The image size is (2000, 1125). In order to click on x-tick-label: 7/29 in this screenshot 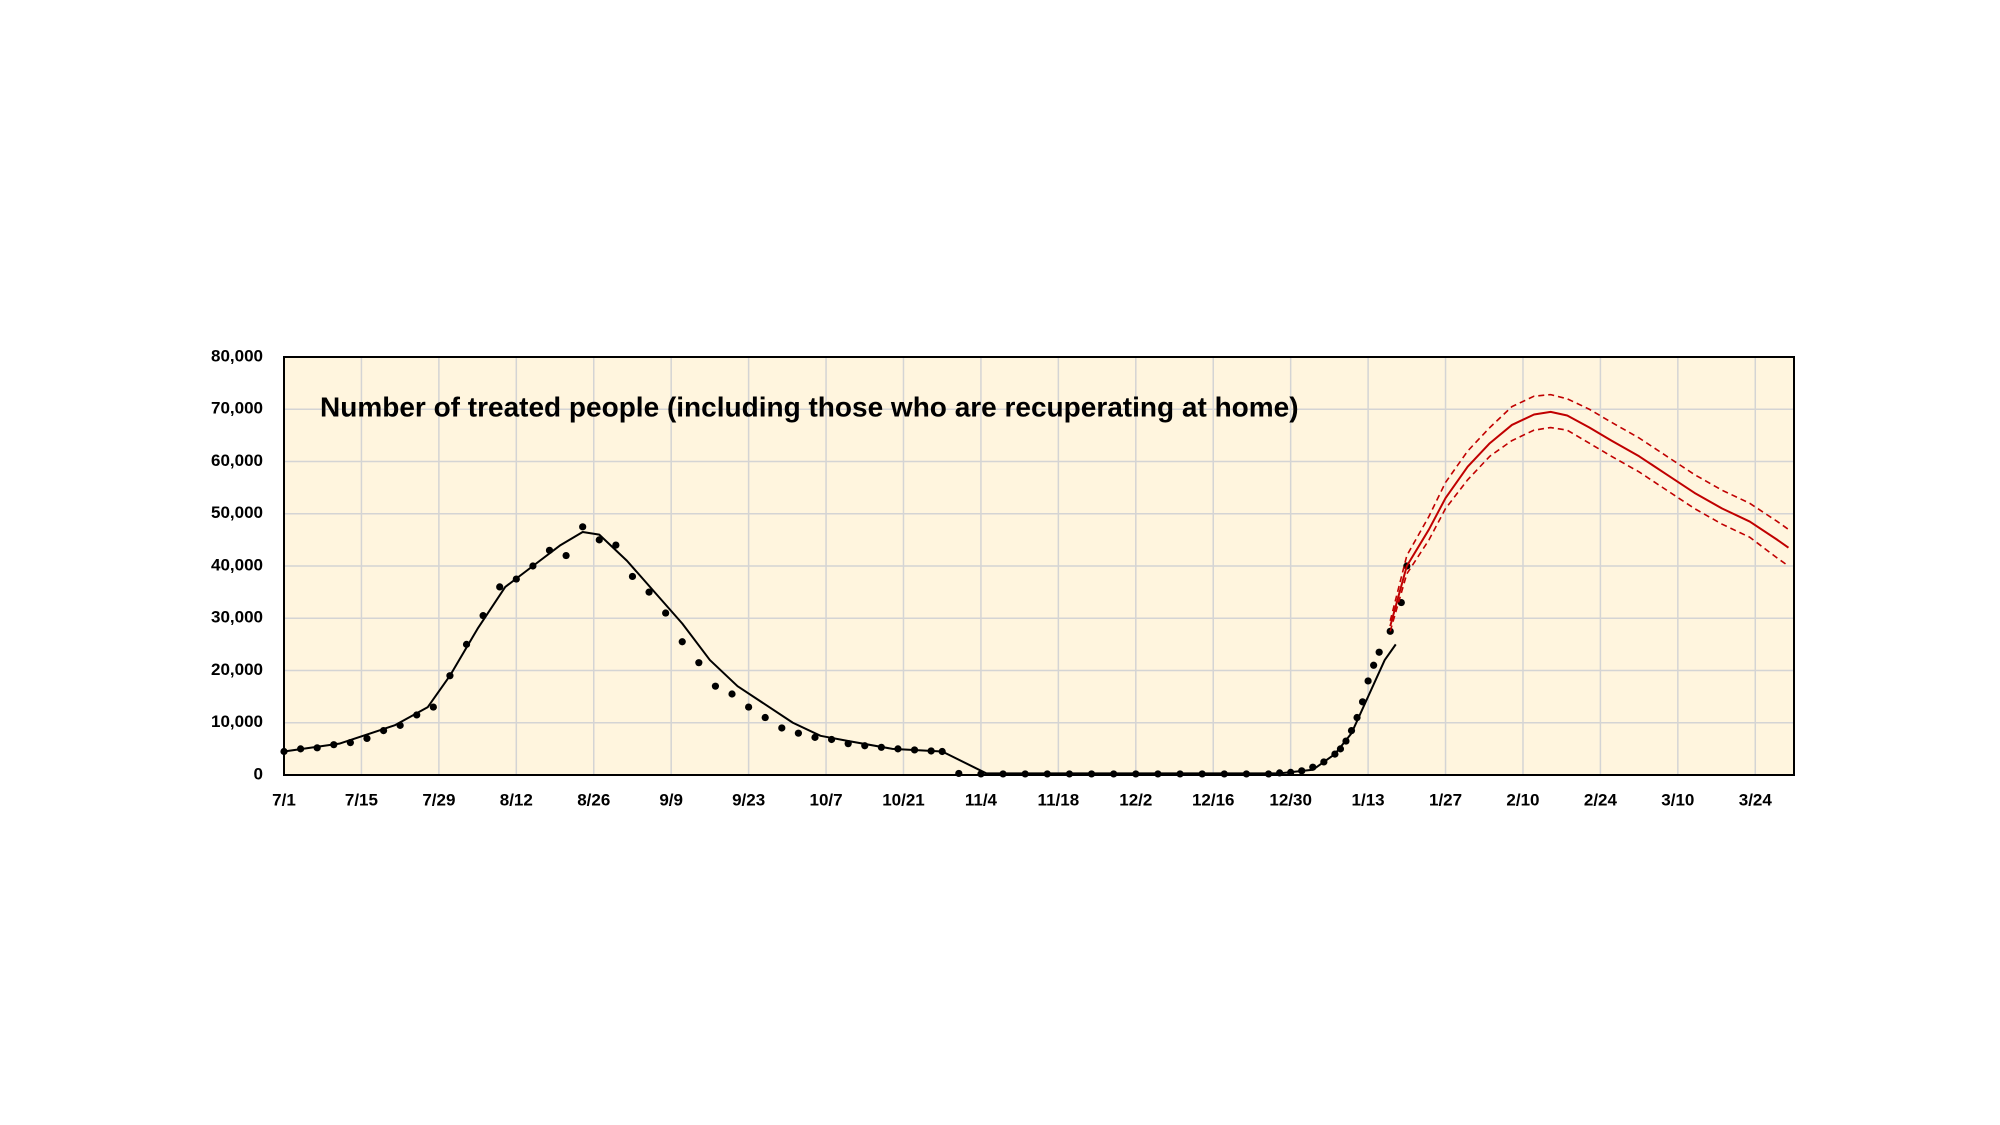, I will do `click(438, 799)`.